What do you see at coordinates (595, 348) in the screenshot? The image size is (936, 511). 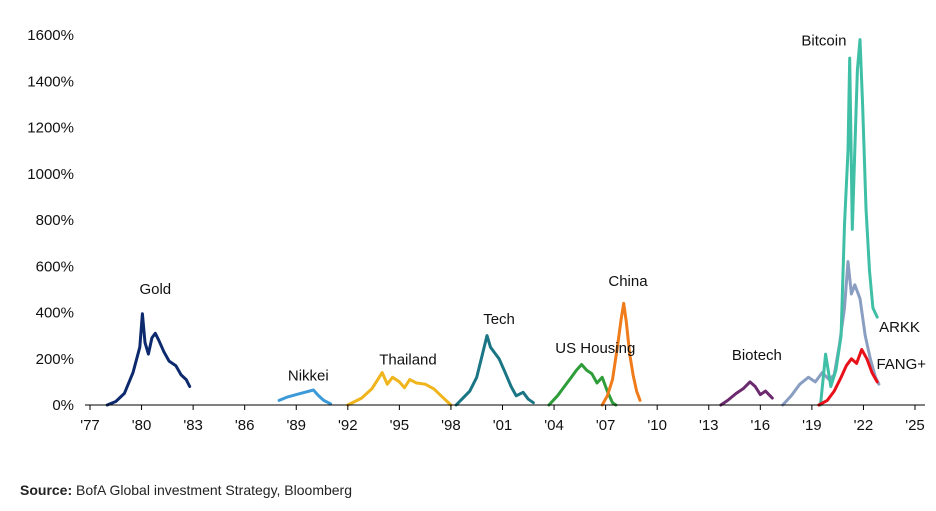 I see `series-label-us-housing: US Housing` at bounding box center [595, 348].